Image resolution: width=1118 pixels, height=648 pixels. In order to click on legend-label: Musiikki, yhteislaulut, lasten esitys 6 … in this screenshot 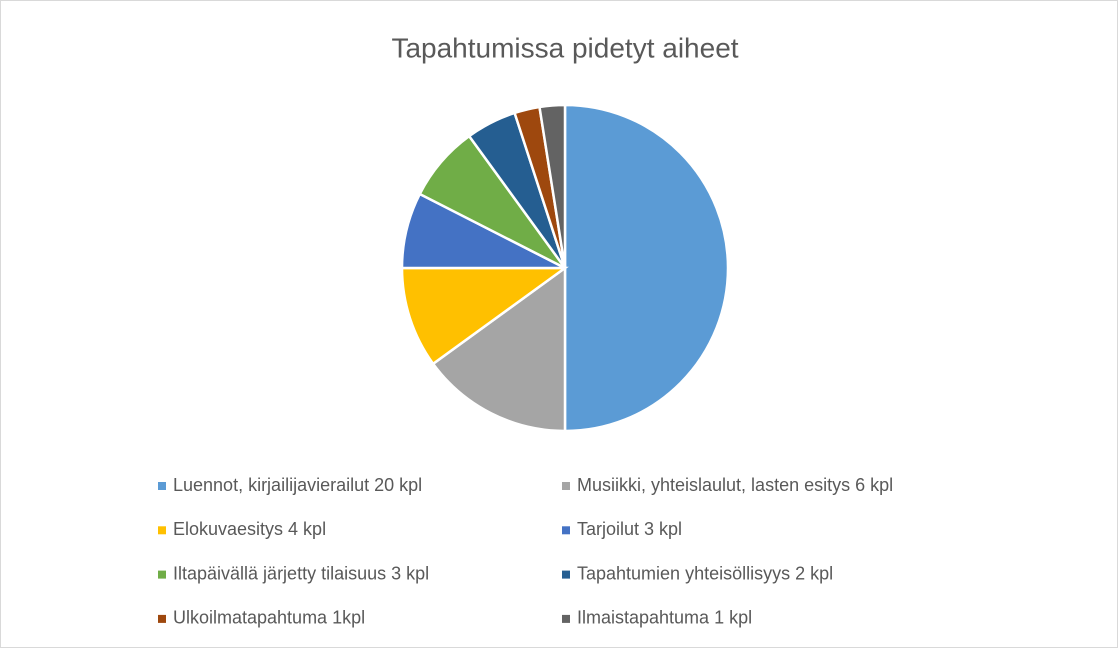, I will do `click(735, 485)`.